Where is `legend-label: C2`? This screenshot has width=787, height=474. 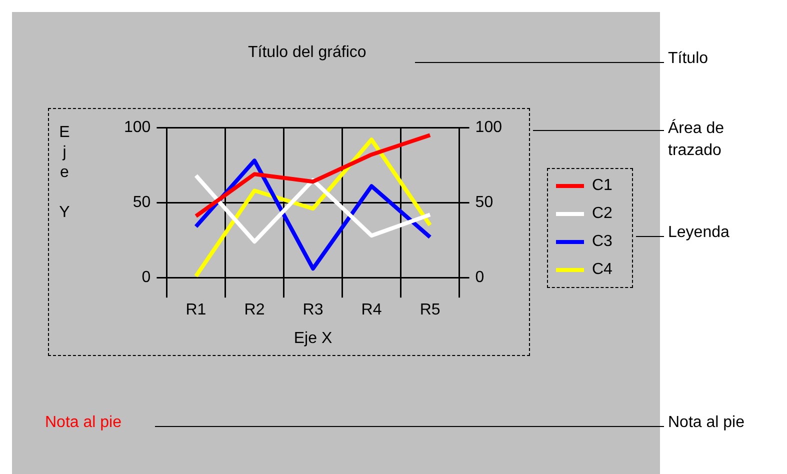 legend-label: C2 is located at coordinates (602, 214).